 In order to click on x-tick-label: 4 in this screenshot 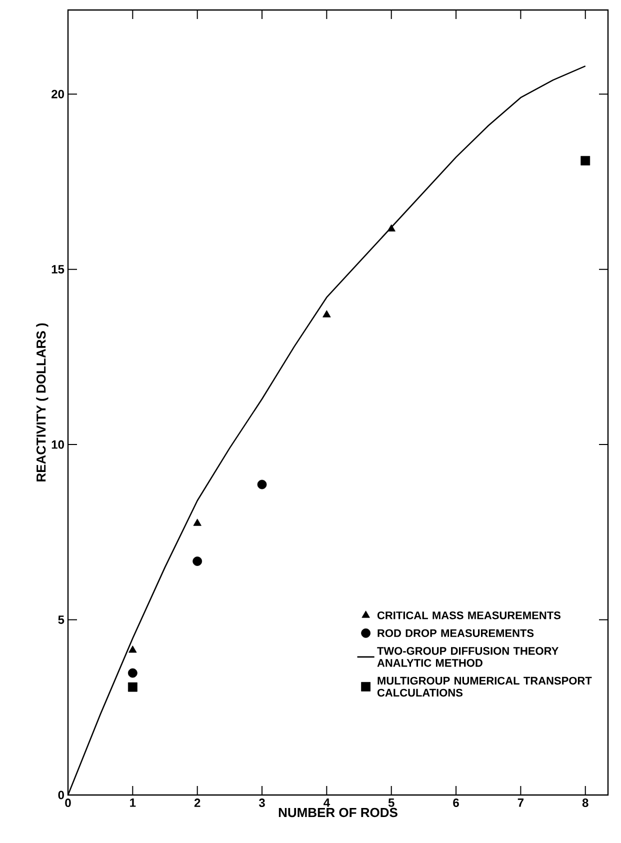, I will do `click(327, 802)`.